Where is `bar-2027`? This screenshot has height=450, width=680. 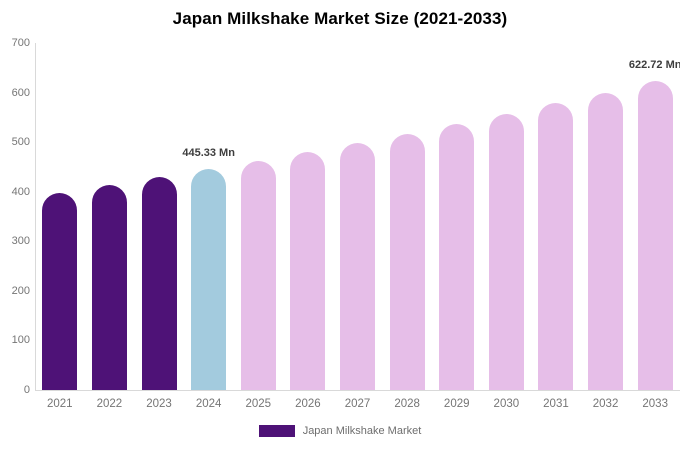 bar-2027 is located at coordinates (357, 266).